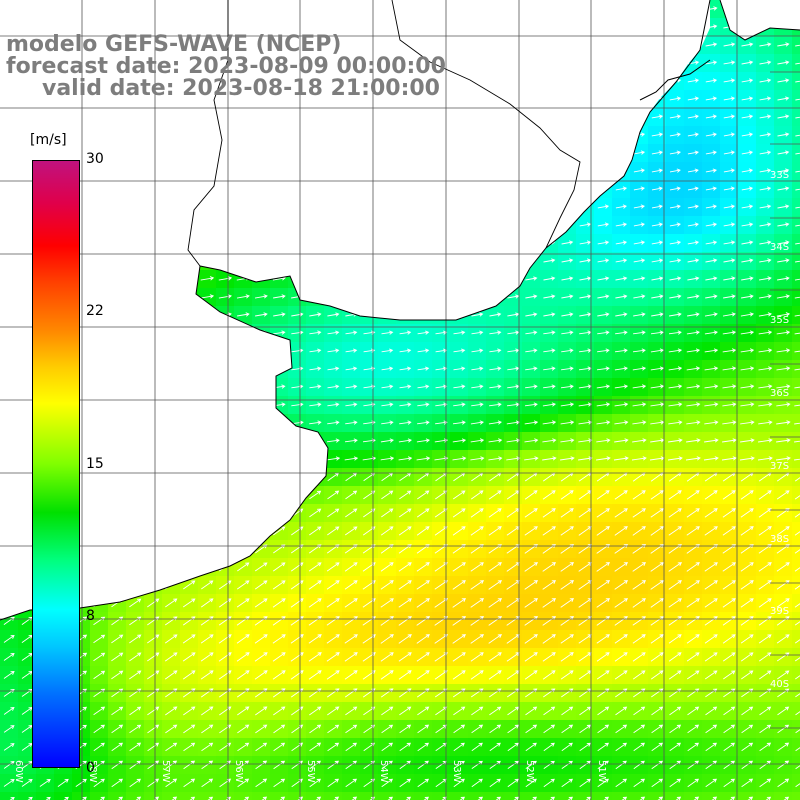 Image resolution: width=800 pixels, height=800 pixels. Describe the element at coordinates (90, 616) in the screenshot. I see `colorbar-tick-label: 8` at that location.